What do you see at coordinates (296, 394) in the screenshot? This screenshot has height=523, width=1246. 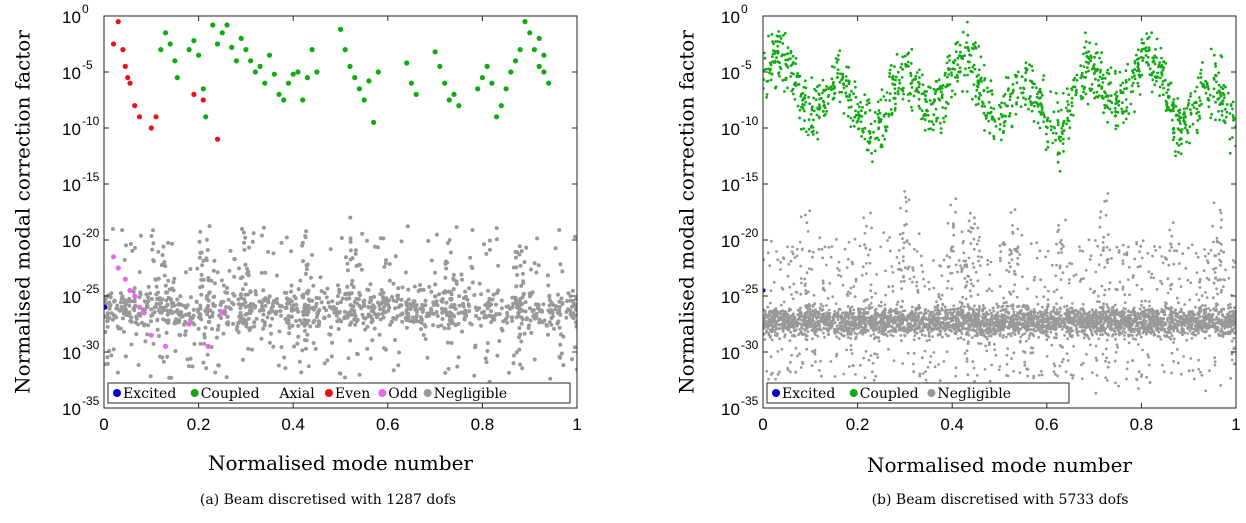 I see `legend-label-axial: Axial` at bounding box center [296, 394].